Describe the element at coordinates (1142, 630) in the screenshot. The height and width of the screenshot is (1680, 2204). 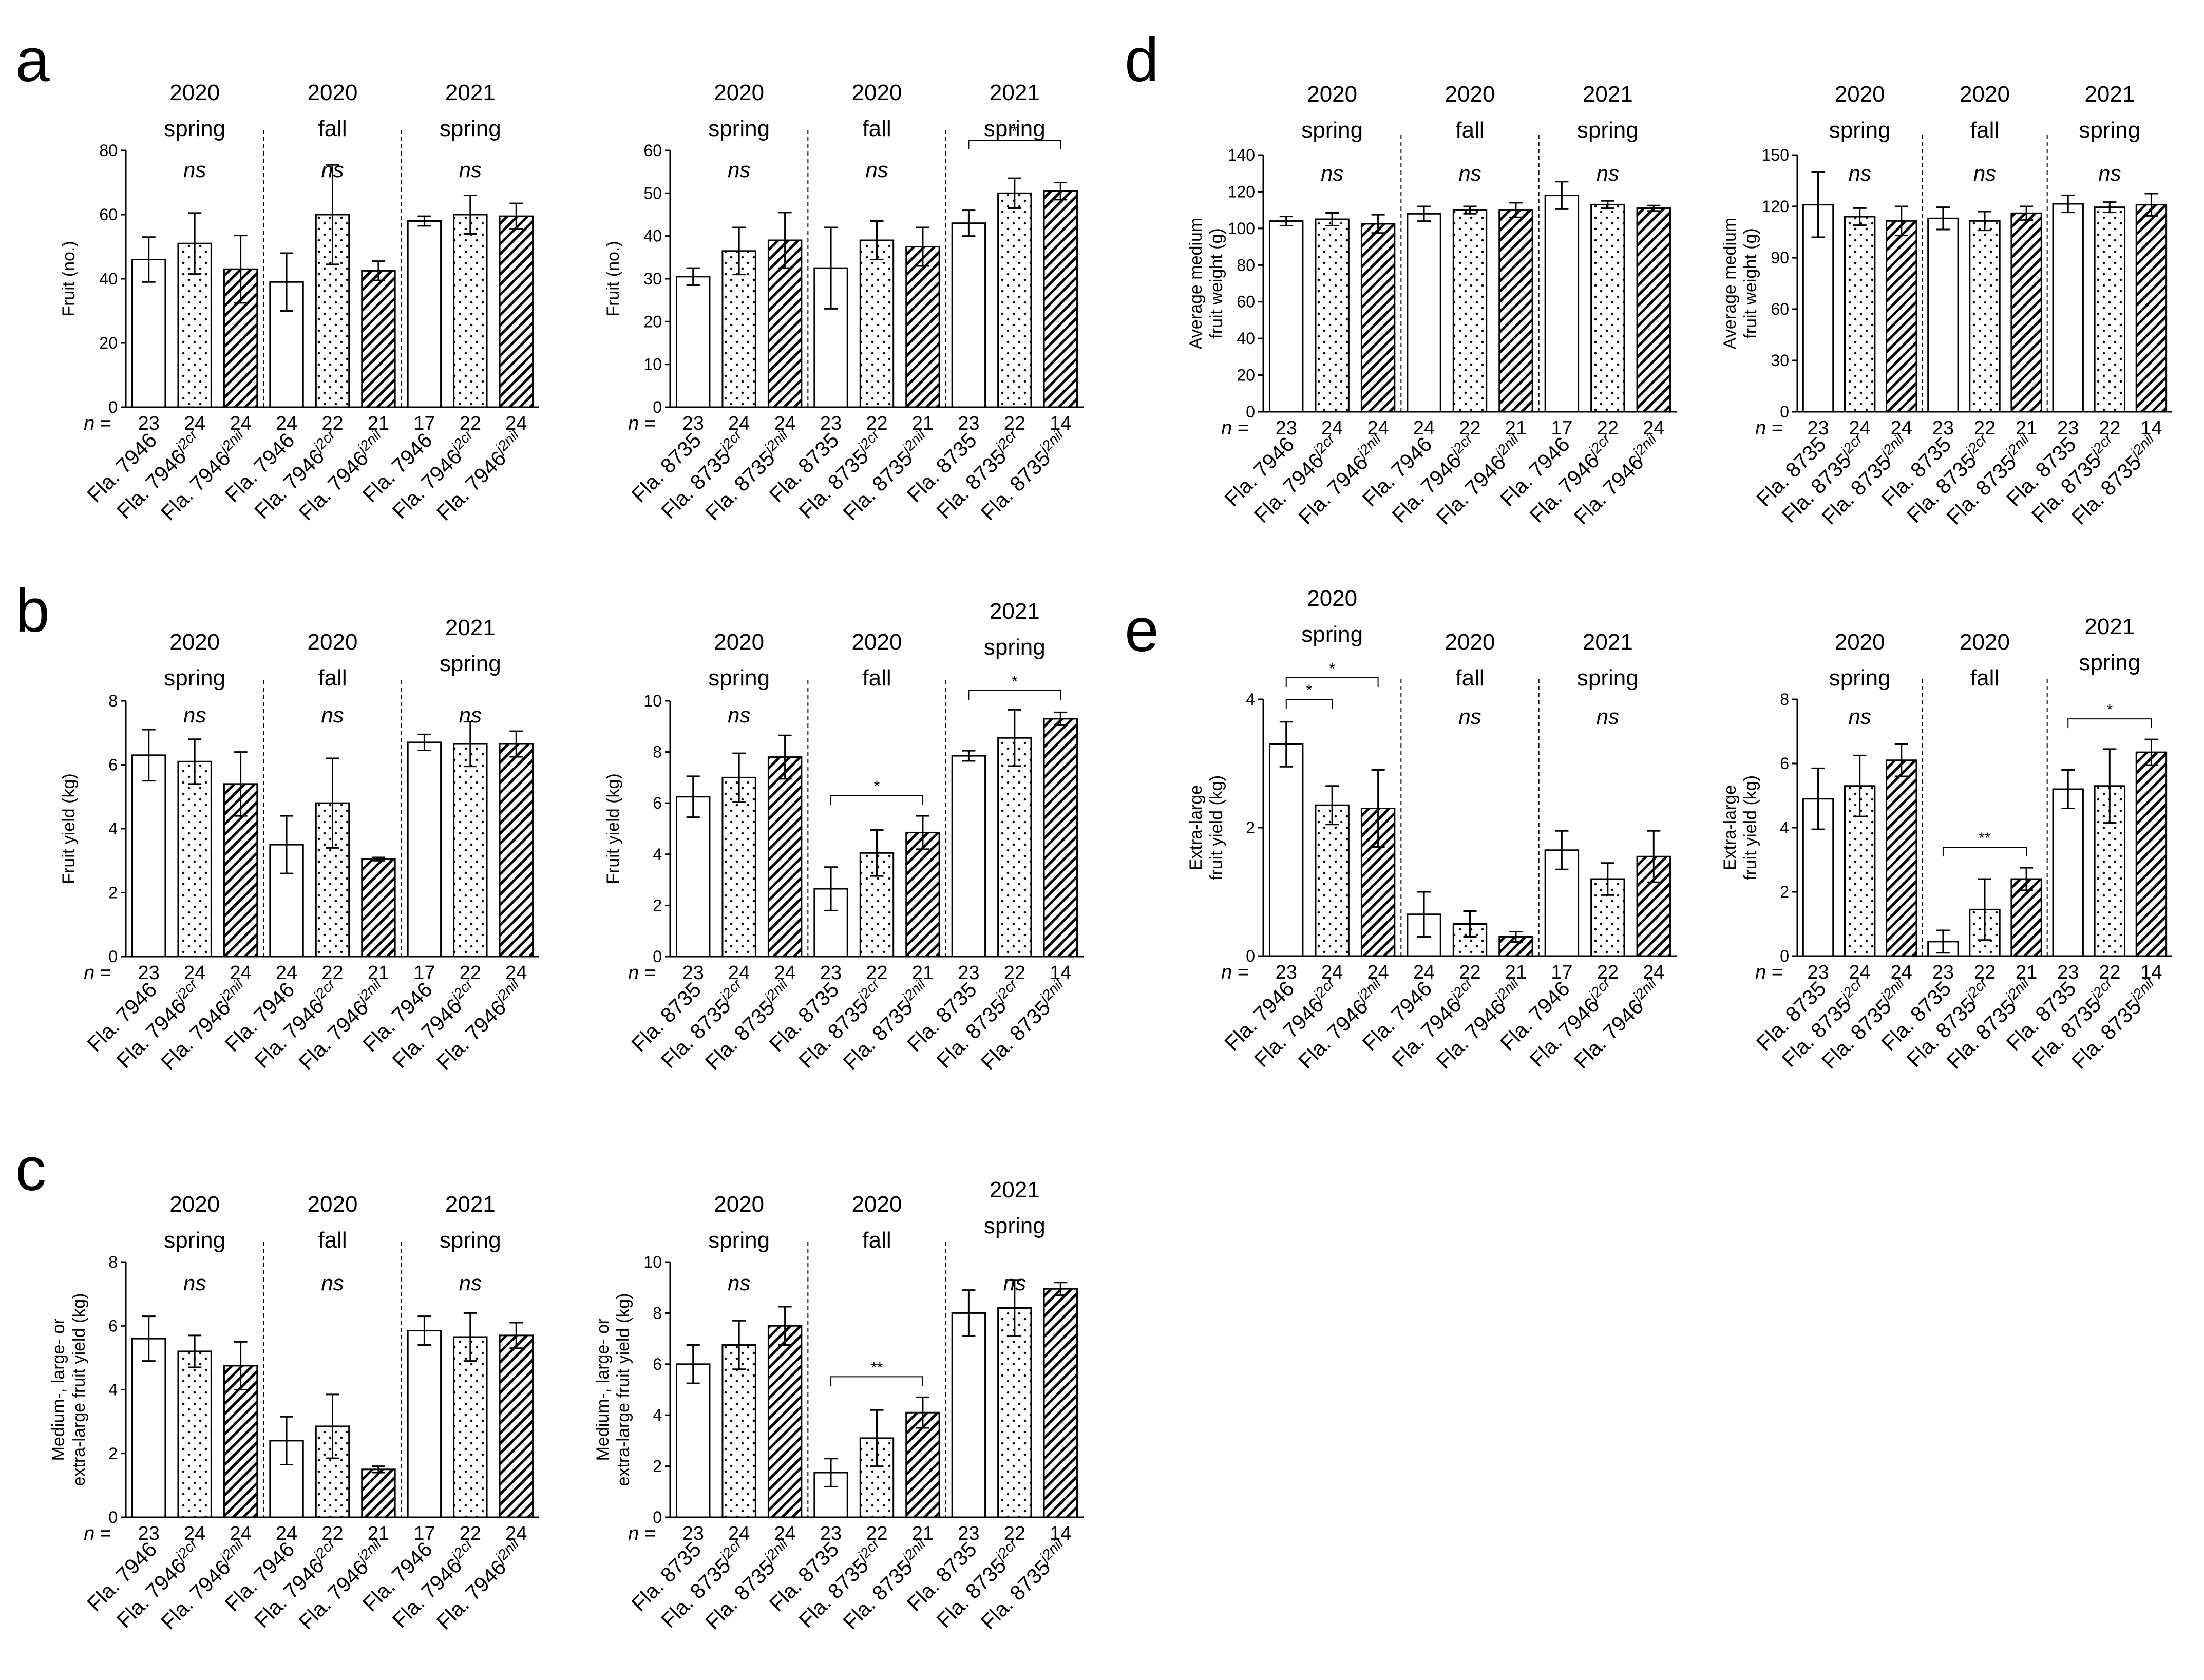
I see `panel-letter-e: e` at that location.